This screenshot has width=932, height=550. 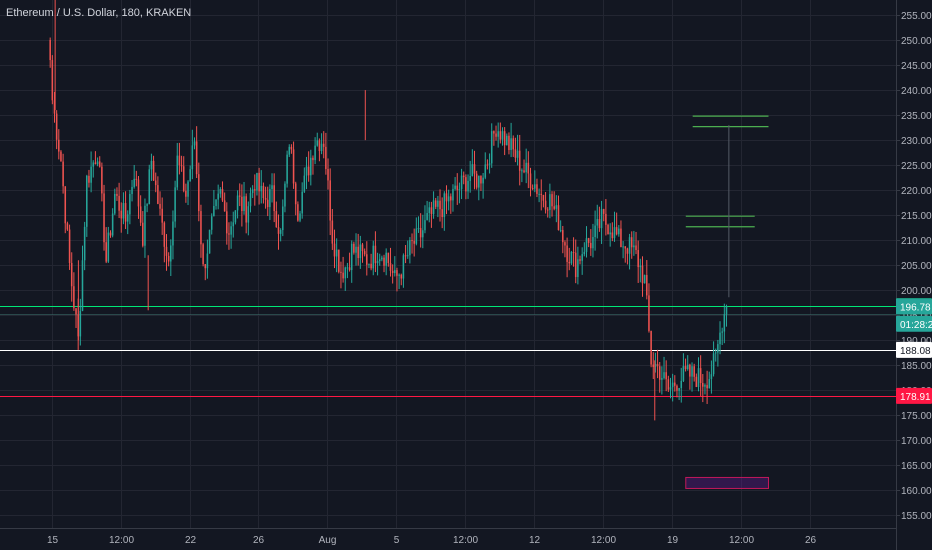 I want to click on time-axis: 15 12:00 22 26 Aug 5 12:00 12 12:00 19 12:00 26, so click(x=432, y=540).